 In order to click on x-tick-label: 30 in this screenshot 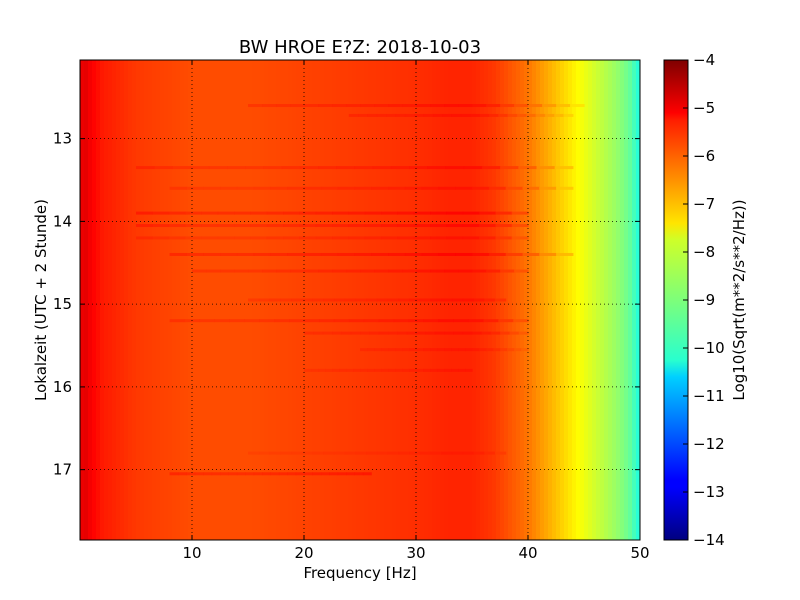, I will do `click(415, 553)`.